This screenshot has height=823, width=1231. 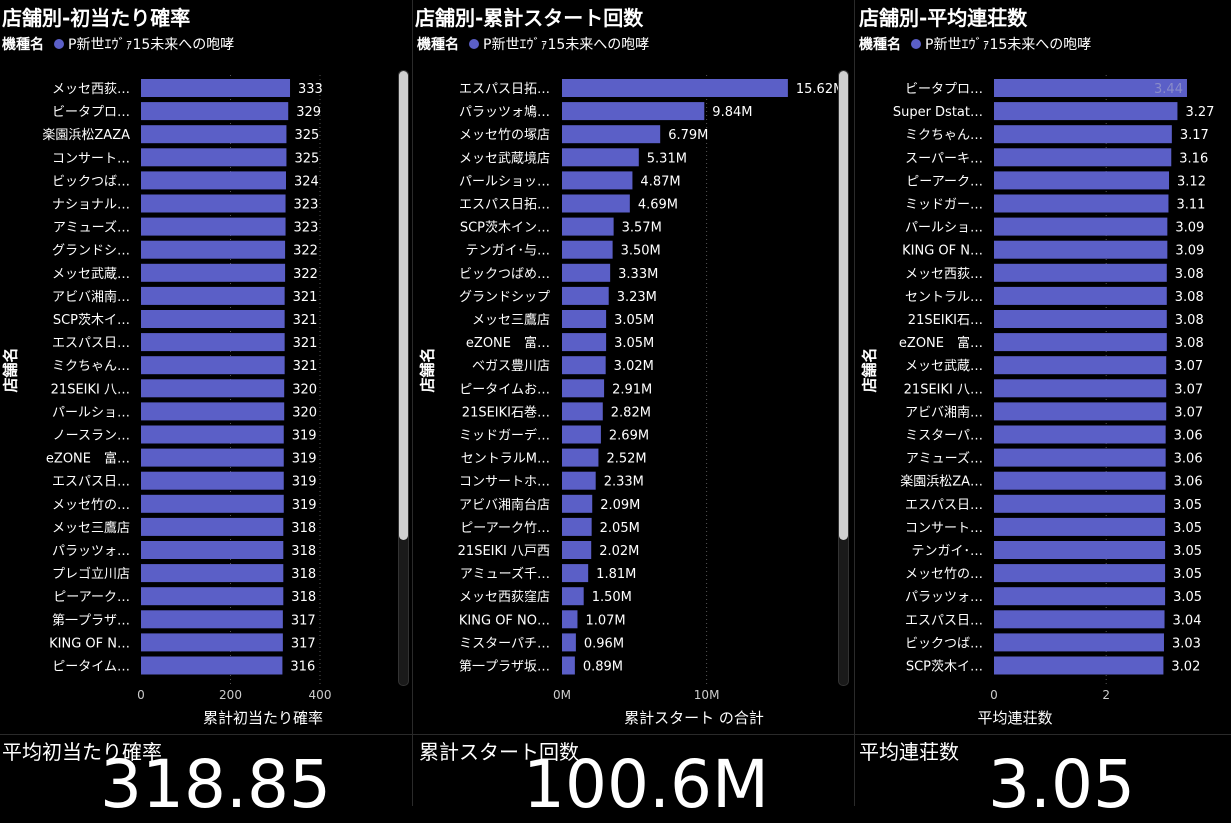 I want to click on y-tick-label: プレゴ立川店, so click(x=91, y=574).